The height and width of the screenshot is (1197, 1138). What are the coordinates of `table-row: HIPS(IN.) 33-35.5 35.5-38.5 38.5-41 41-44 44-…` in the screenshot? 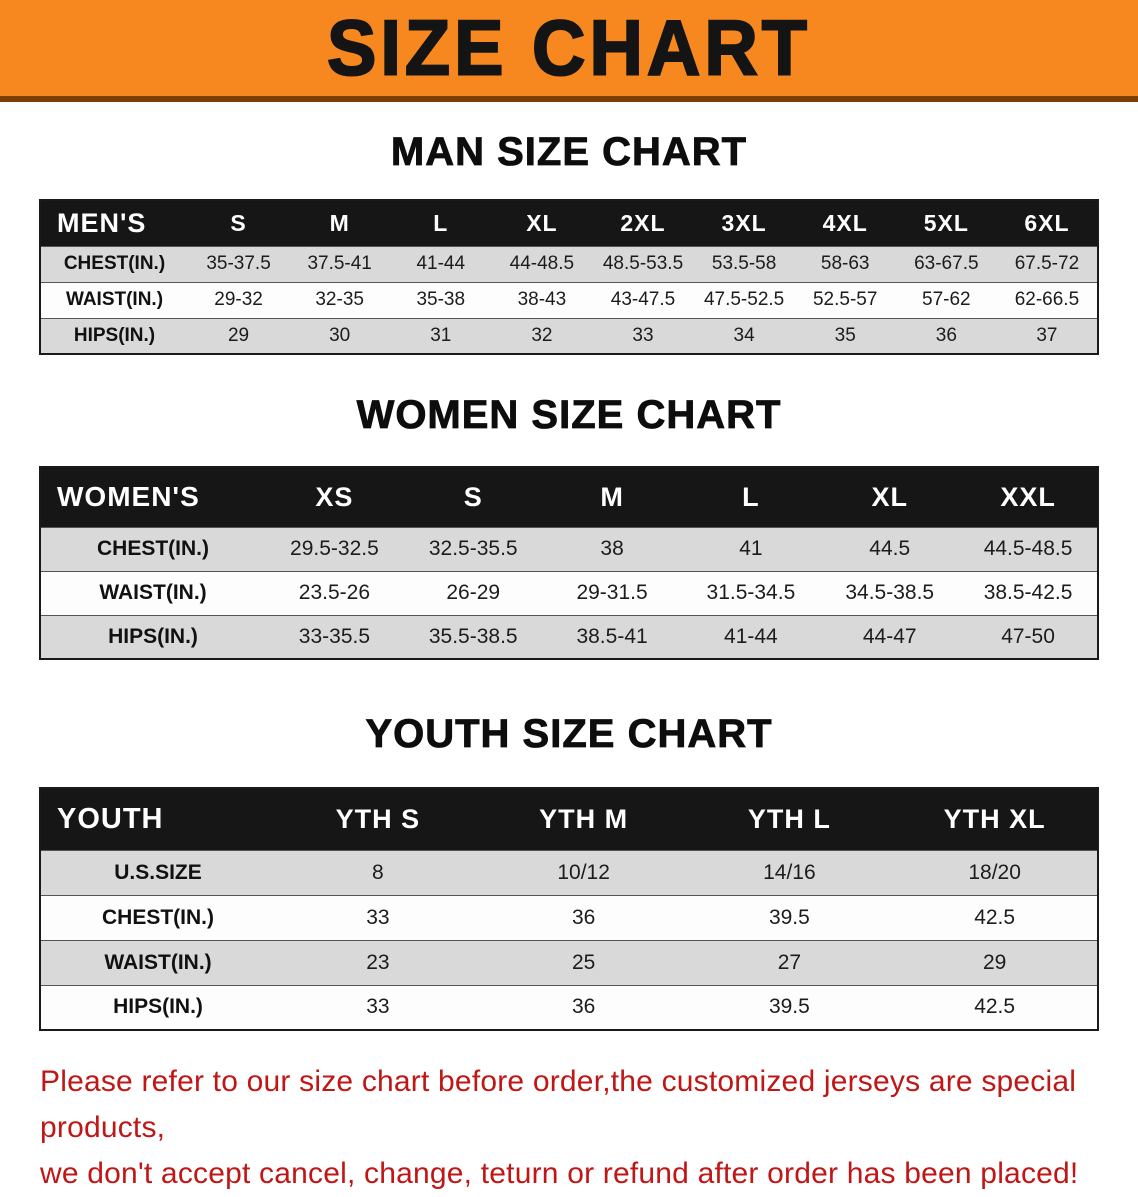 It's located at (569, 637).